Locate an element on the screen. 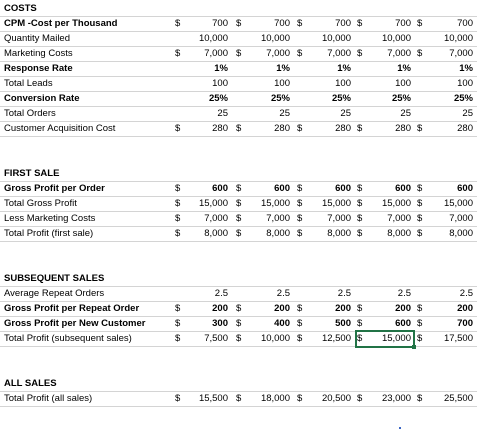 The height and width of the screenshot is (432, 481). table-row: ALL SALES is located at coordinates (238, 384).